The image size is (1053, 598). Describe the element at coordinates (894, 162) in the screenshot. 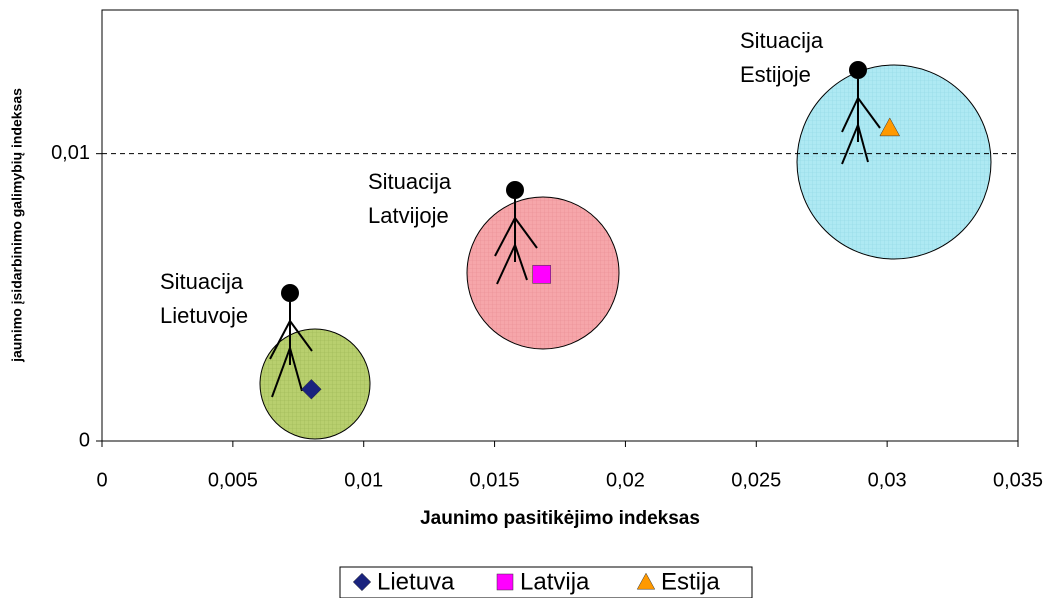

I see `bubble` at that location.